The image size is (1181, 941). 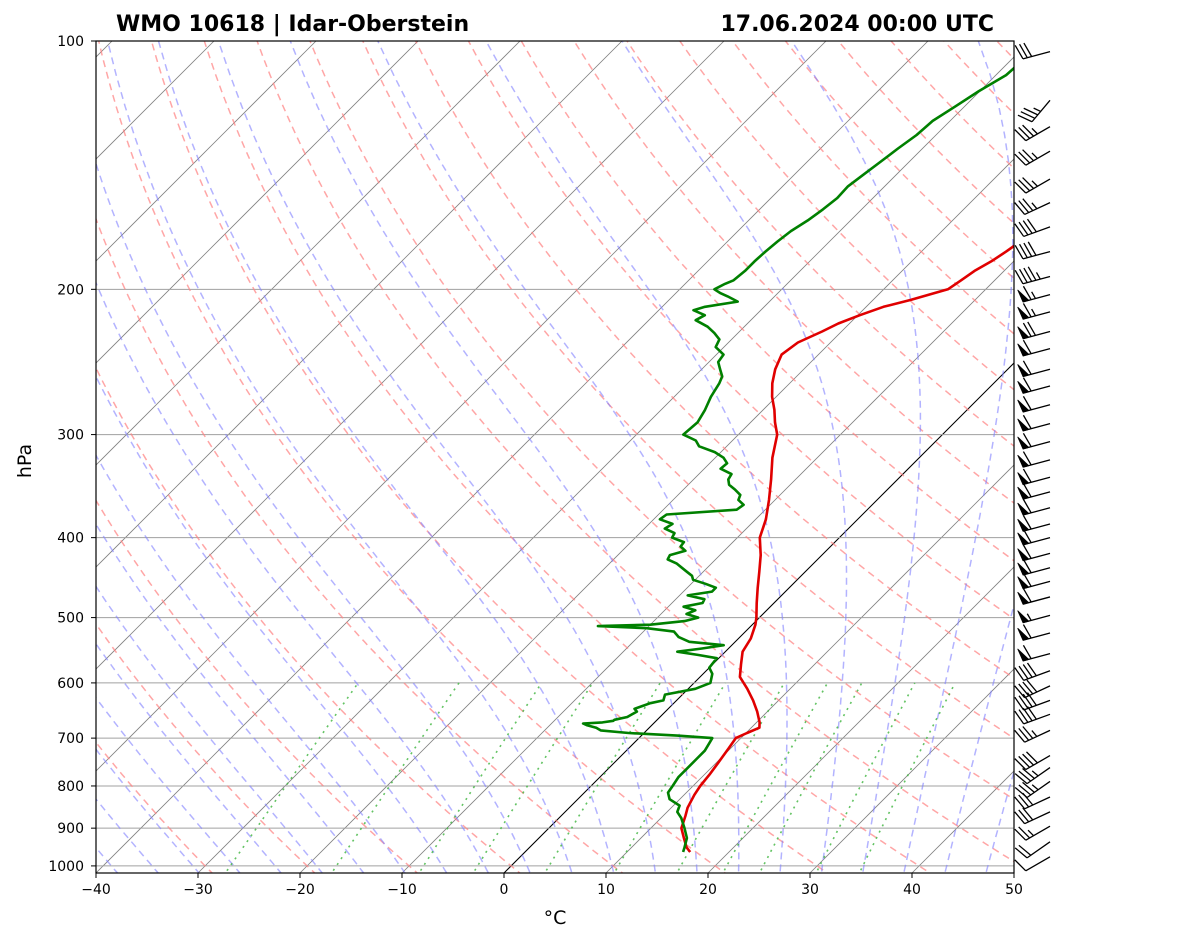 What do you see at coordinates (292, 24) in the screenshot?
I see `title-station: WMO 10618 | Idar-Oberstein` at bounding box center [292, 24].